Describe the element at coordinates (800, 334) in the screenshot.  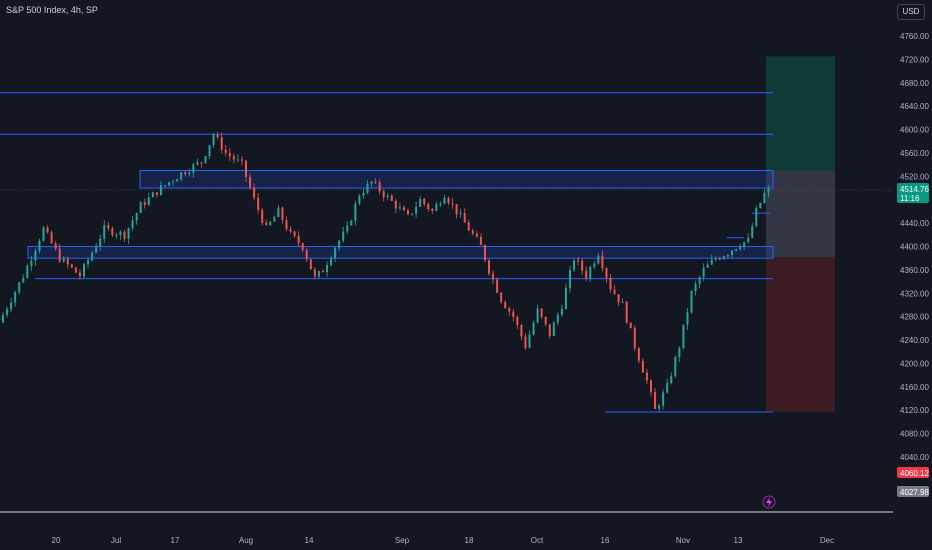
I see `loss-zone` at that location.